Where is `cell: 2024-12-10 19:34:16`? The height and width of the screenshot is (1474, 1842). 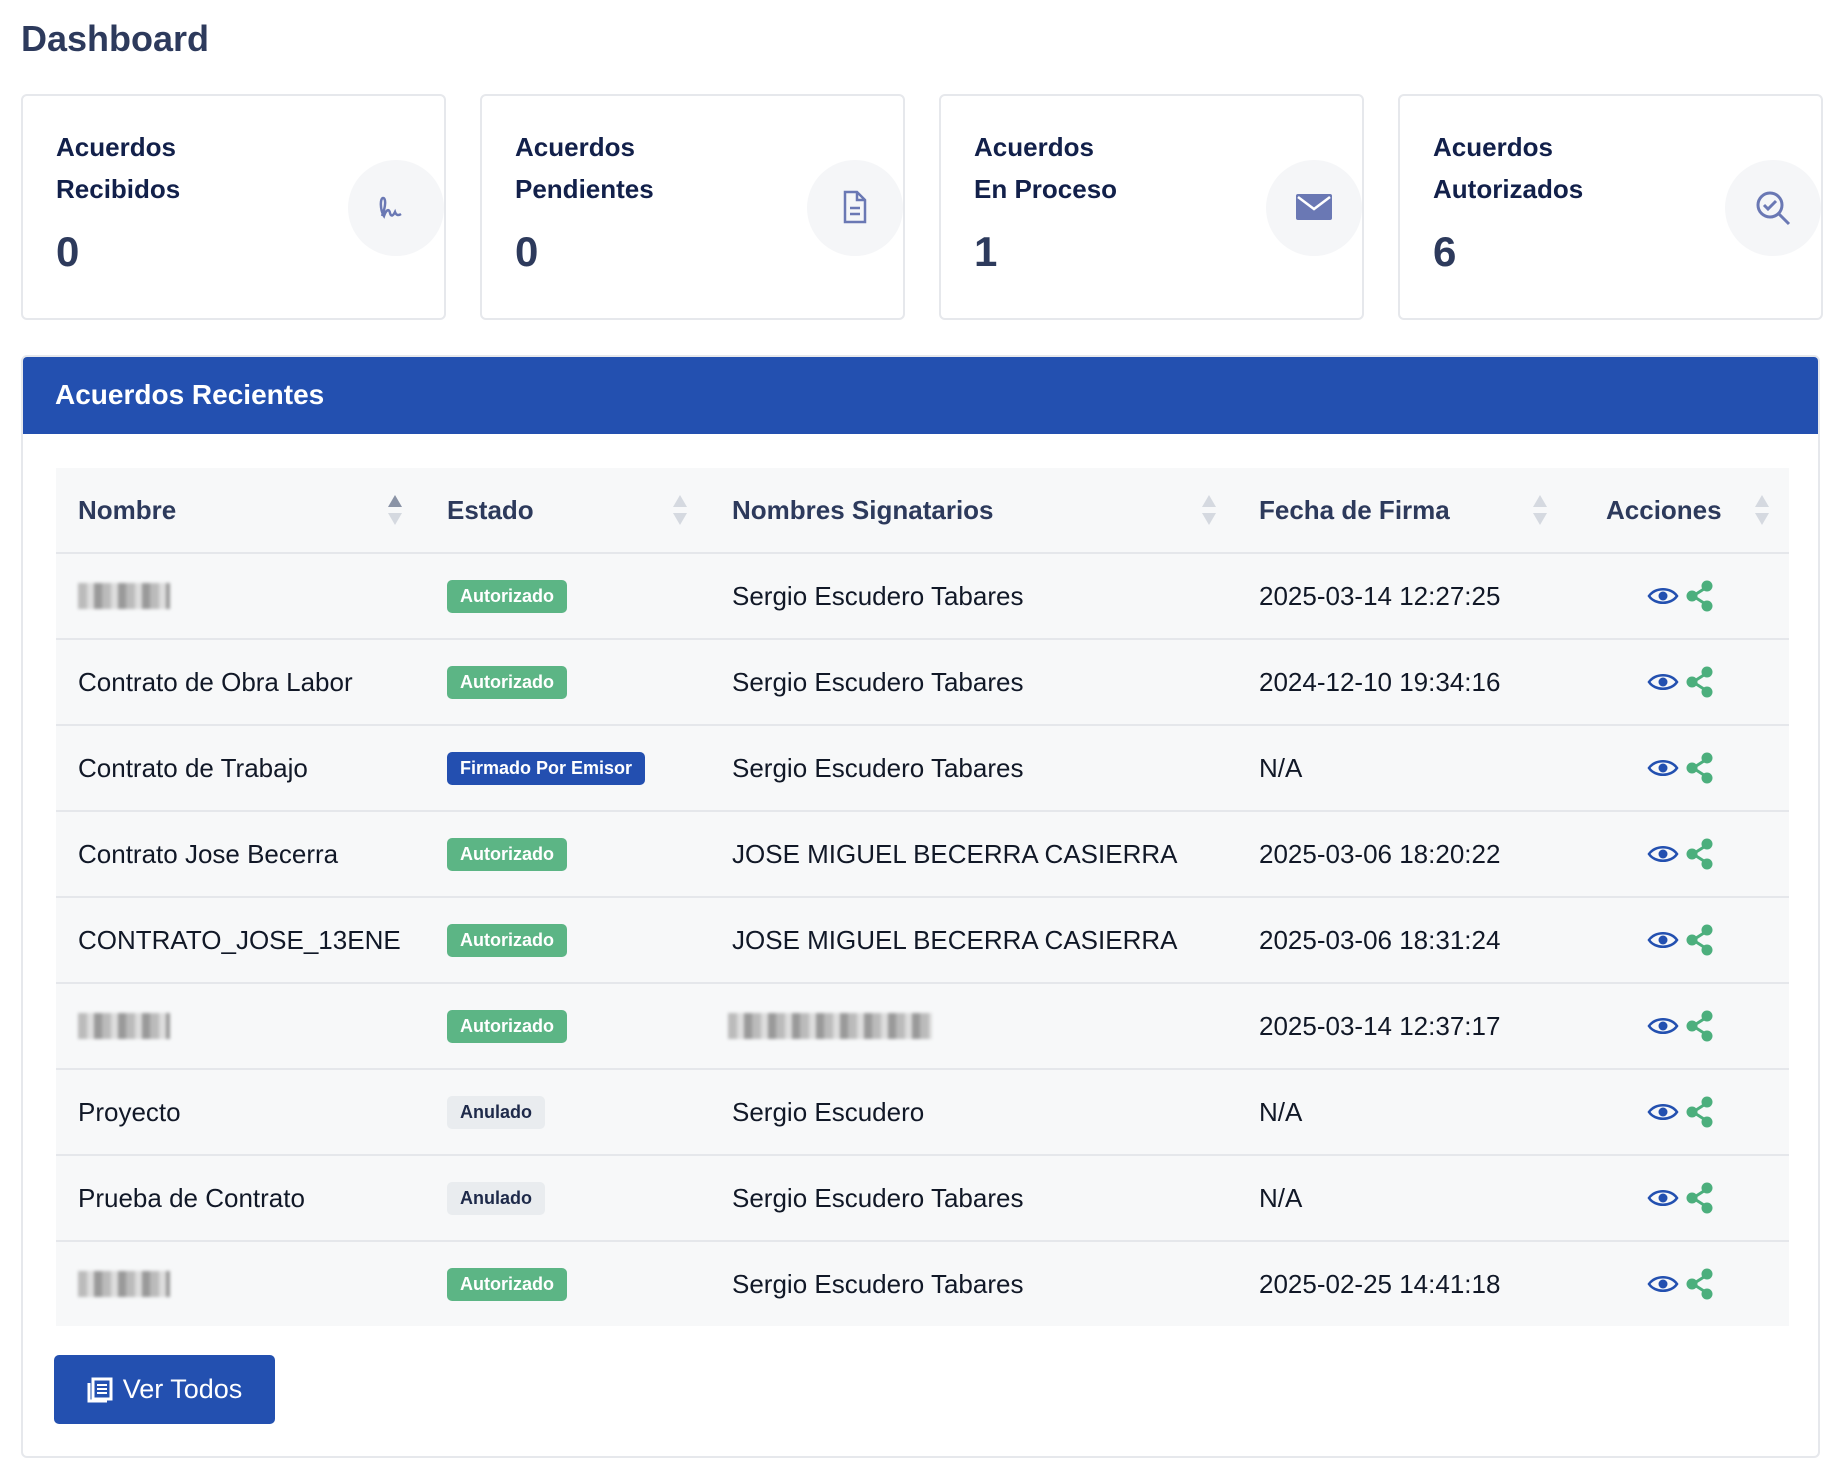
cell: 2024-12-10 19:34:16 is located at coordinates (1380, 681).